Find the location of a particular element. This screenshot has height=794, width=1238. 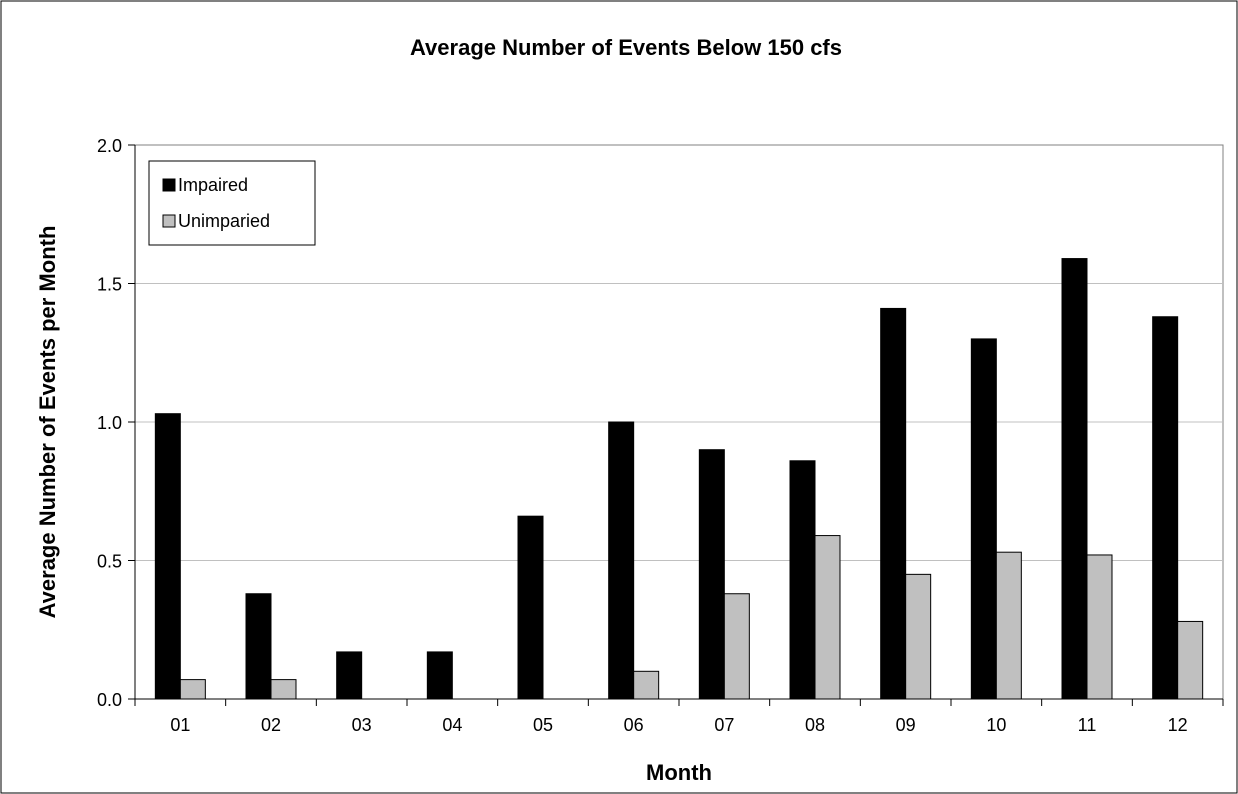

y-tick-label: 2.0 is located at coordinates (109, 146).